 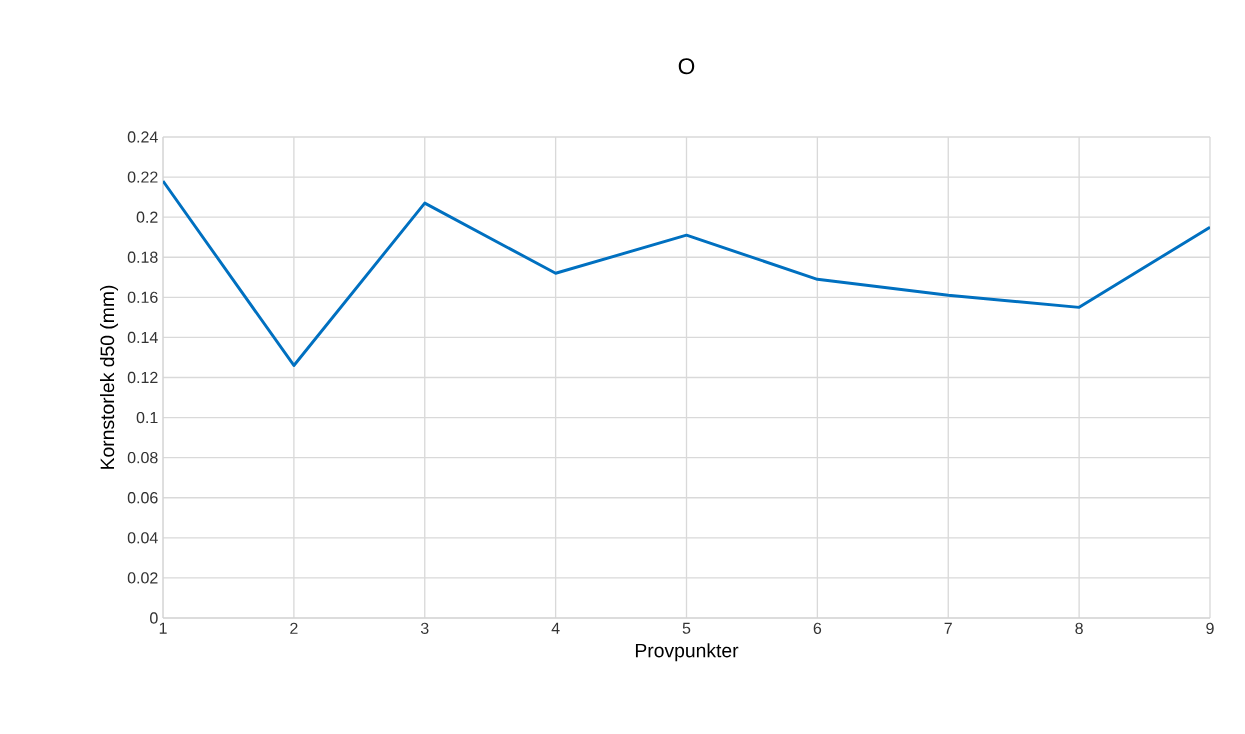 I want to click on y-tick-label: 0.04, so click(x=142, y=538).